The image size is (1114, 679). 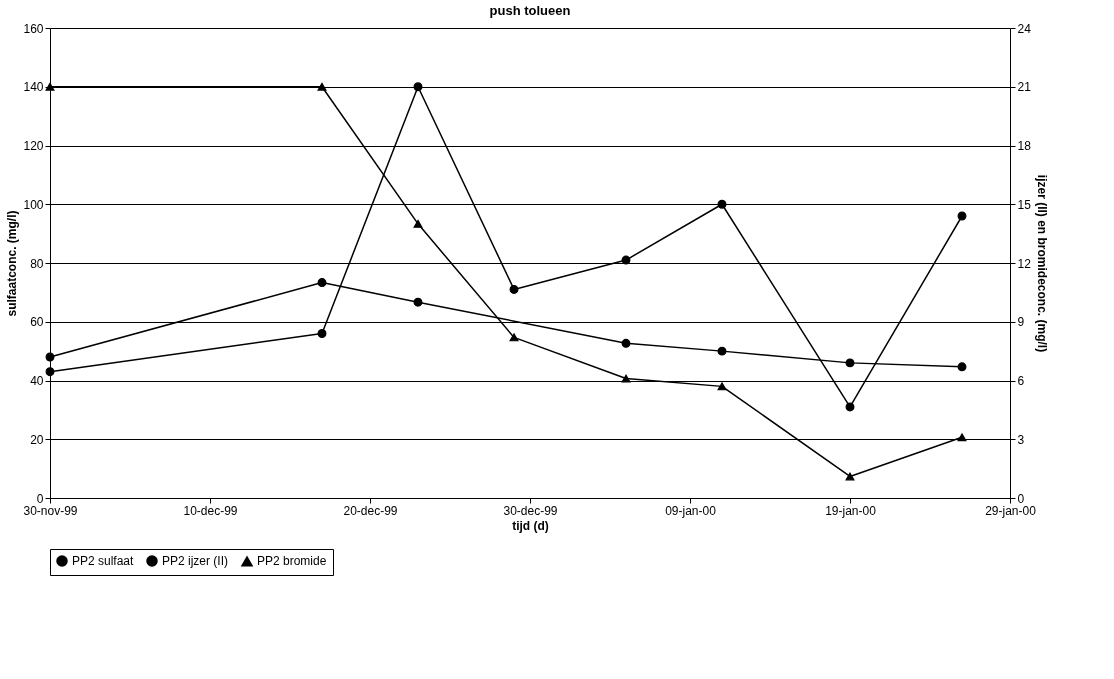 I want to click on y2-tick-label: 21, so click(x=1024, y=87).